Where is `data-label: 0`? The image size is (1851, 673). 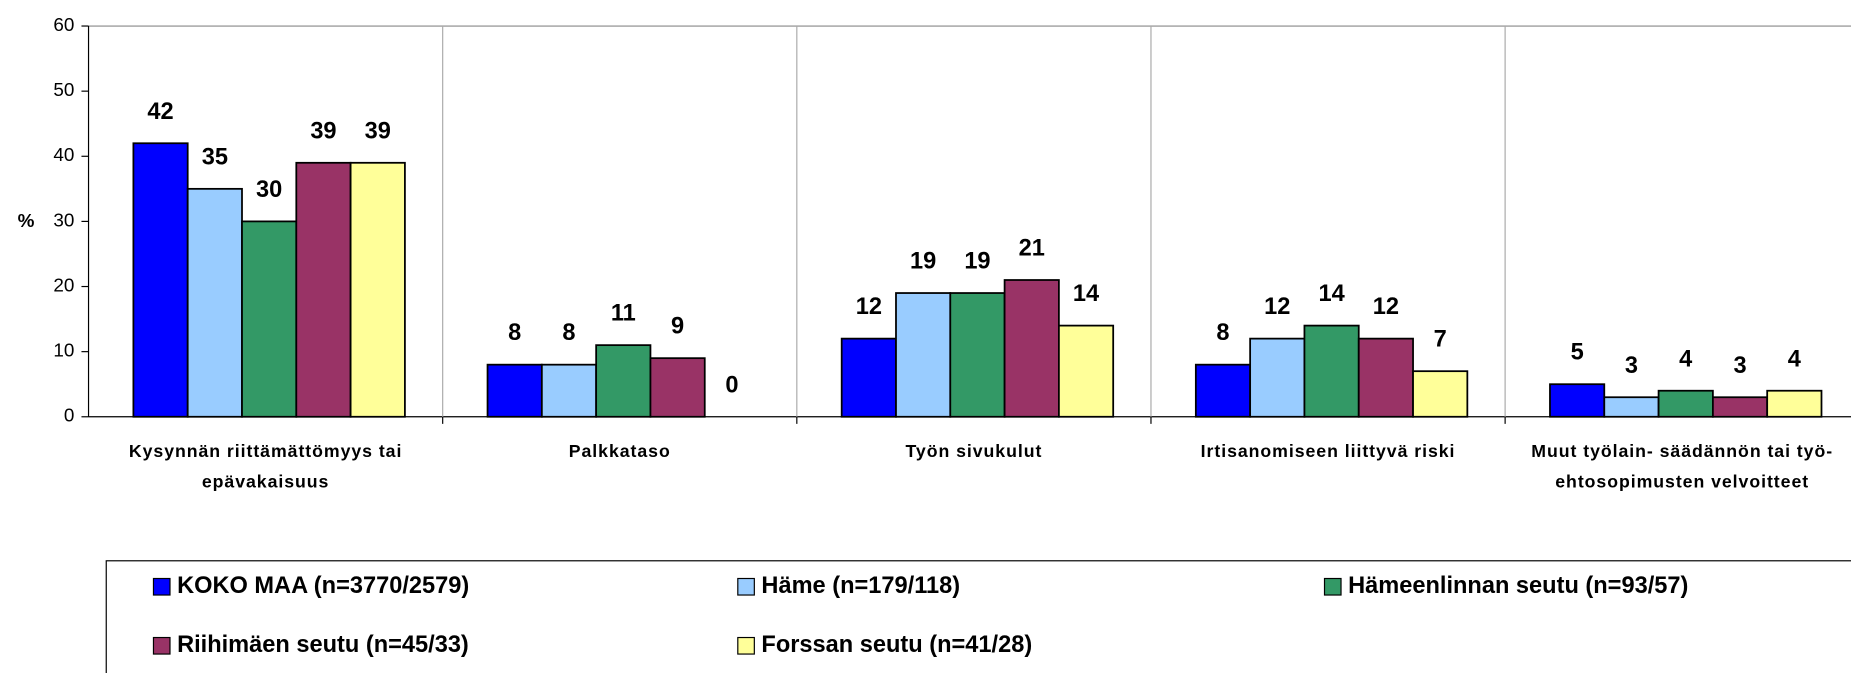
data-label: 0 is located at coordinates (731, 385).